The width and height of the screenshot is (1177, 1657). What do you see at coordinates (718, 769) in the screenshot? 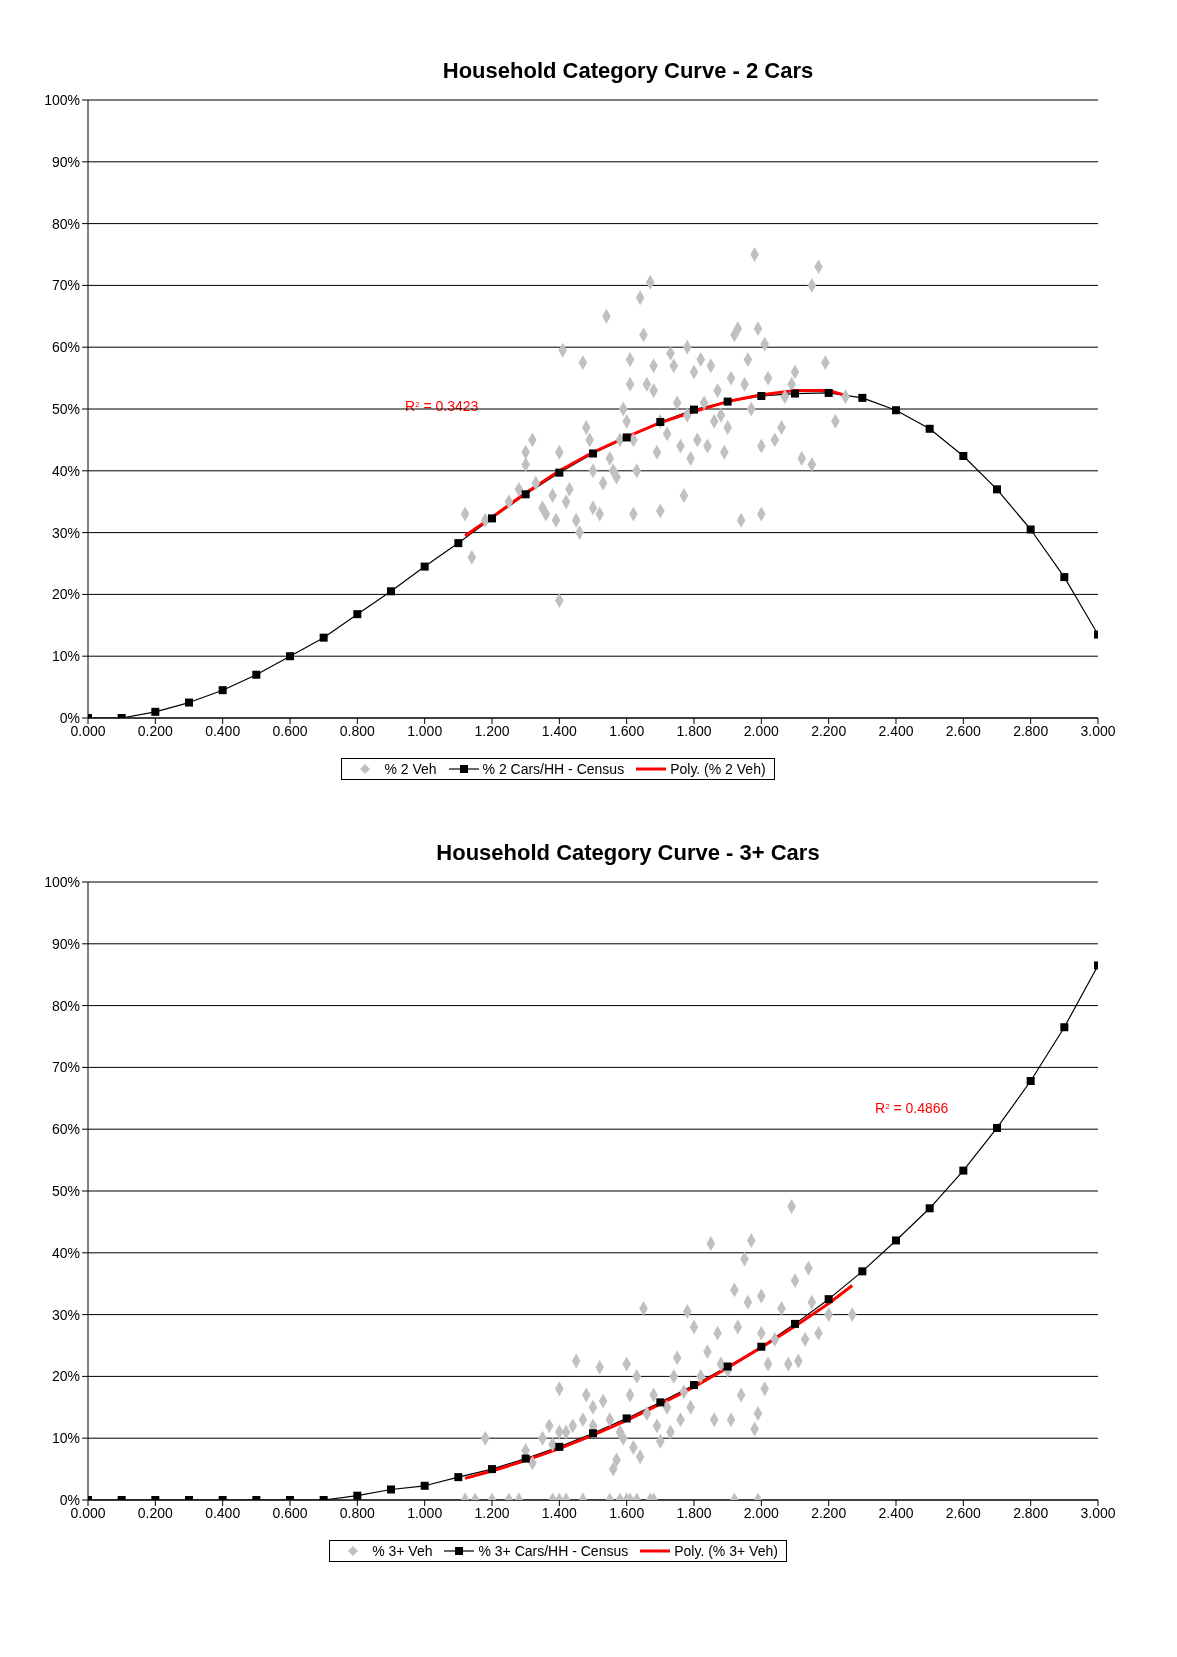
I see `legend-label: Poly. (% 2 Veh)` at bounding box center [718, 769].